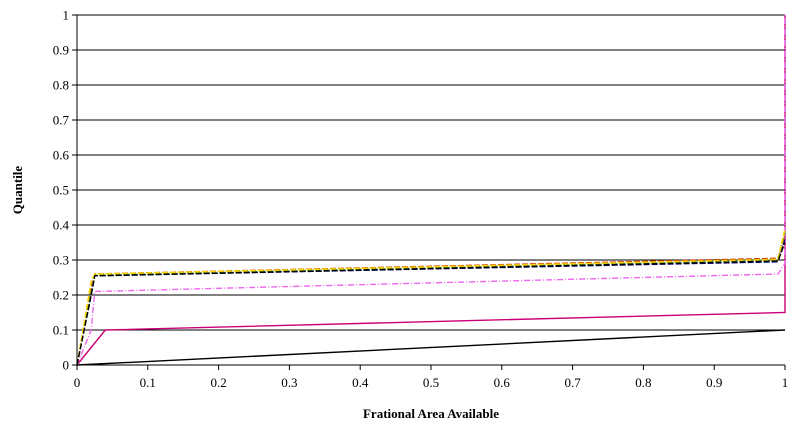  What do you see at coordinates (61, 225) in the screenshot?
I see `y-tick-label-4: 0.4` at bounding box center [61, 225].